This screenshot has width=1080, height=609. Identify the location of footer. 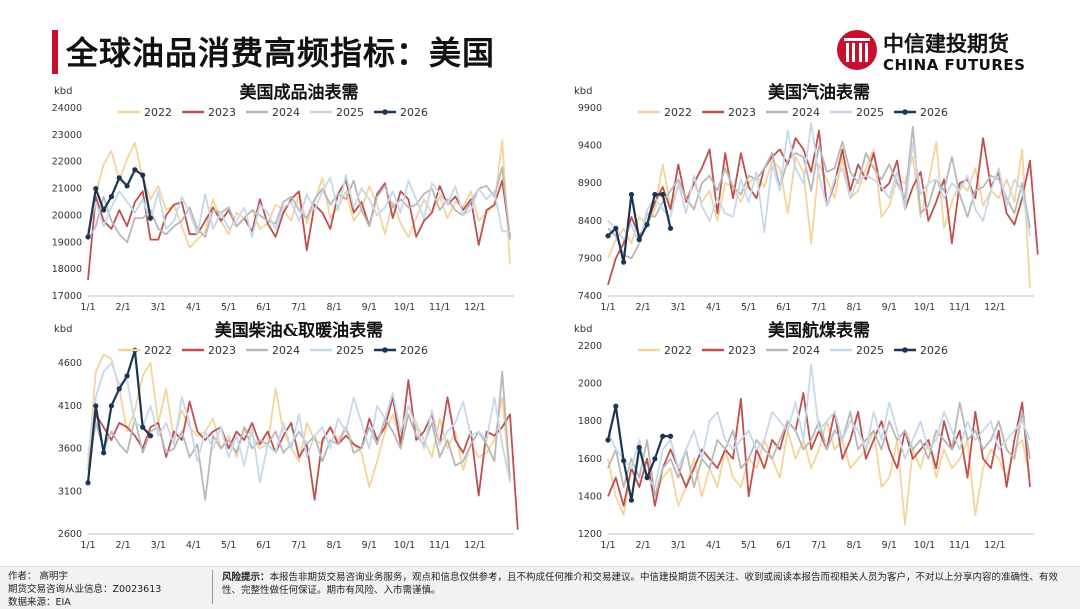
(540, 587).